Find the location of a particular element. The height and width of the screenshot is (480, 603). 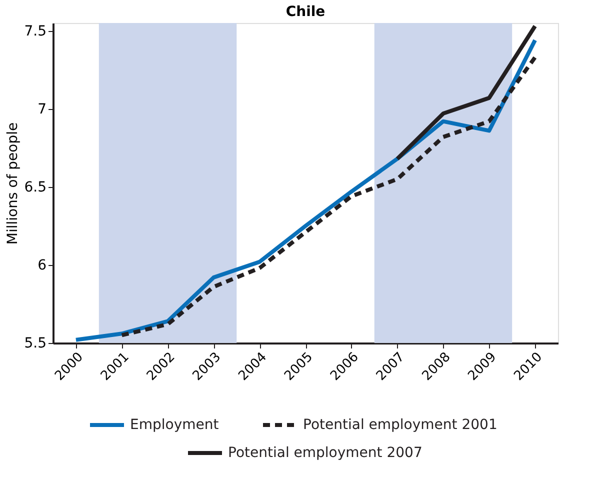

y-tick-label: 5.5 is located at coordinates (35, 344).